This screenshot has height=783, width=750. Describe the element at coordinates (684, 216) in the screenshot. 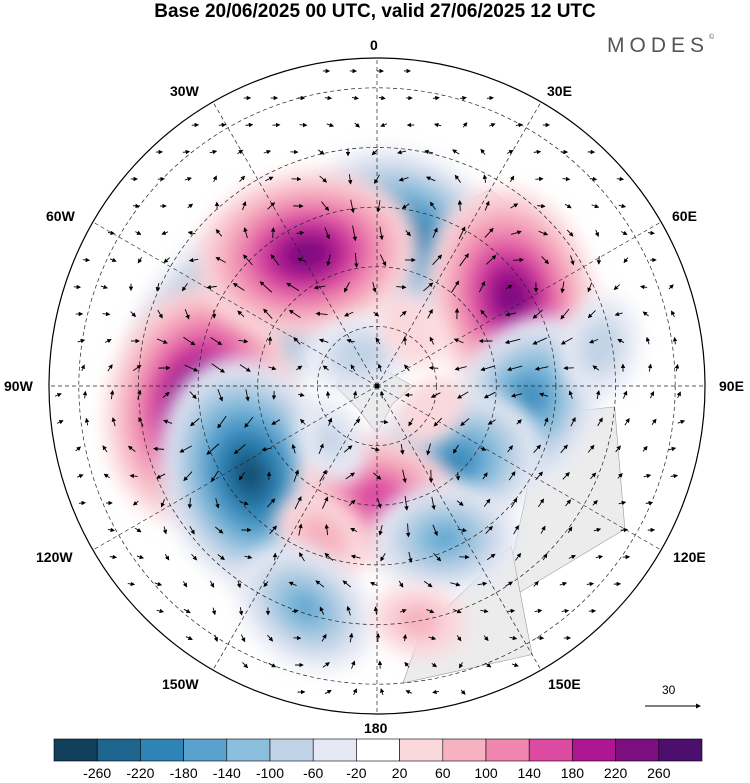

I see `lon-label-60e: 60E` at that location.